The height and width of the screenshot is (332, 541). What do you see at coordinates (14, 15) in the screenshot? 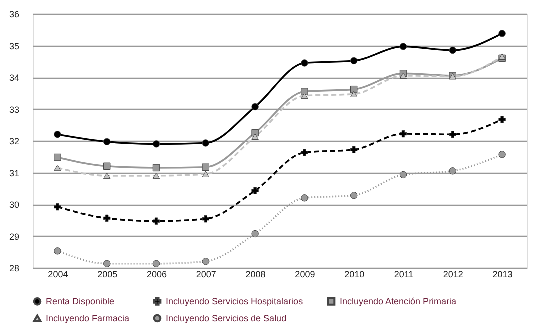
I see `y-tick-label: 36` at bounding box center [14, 15].